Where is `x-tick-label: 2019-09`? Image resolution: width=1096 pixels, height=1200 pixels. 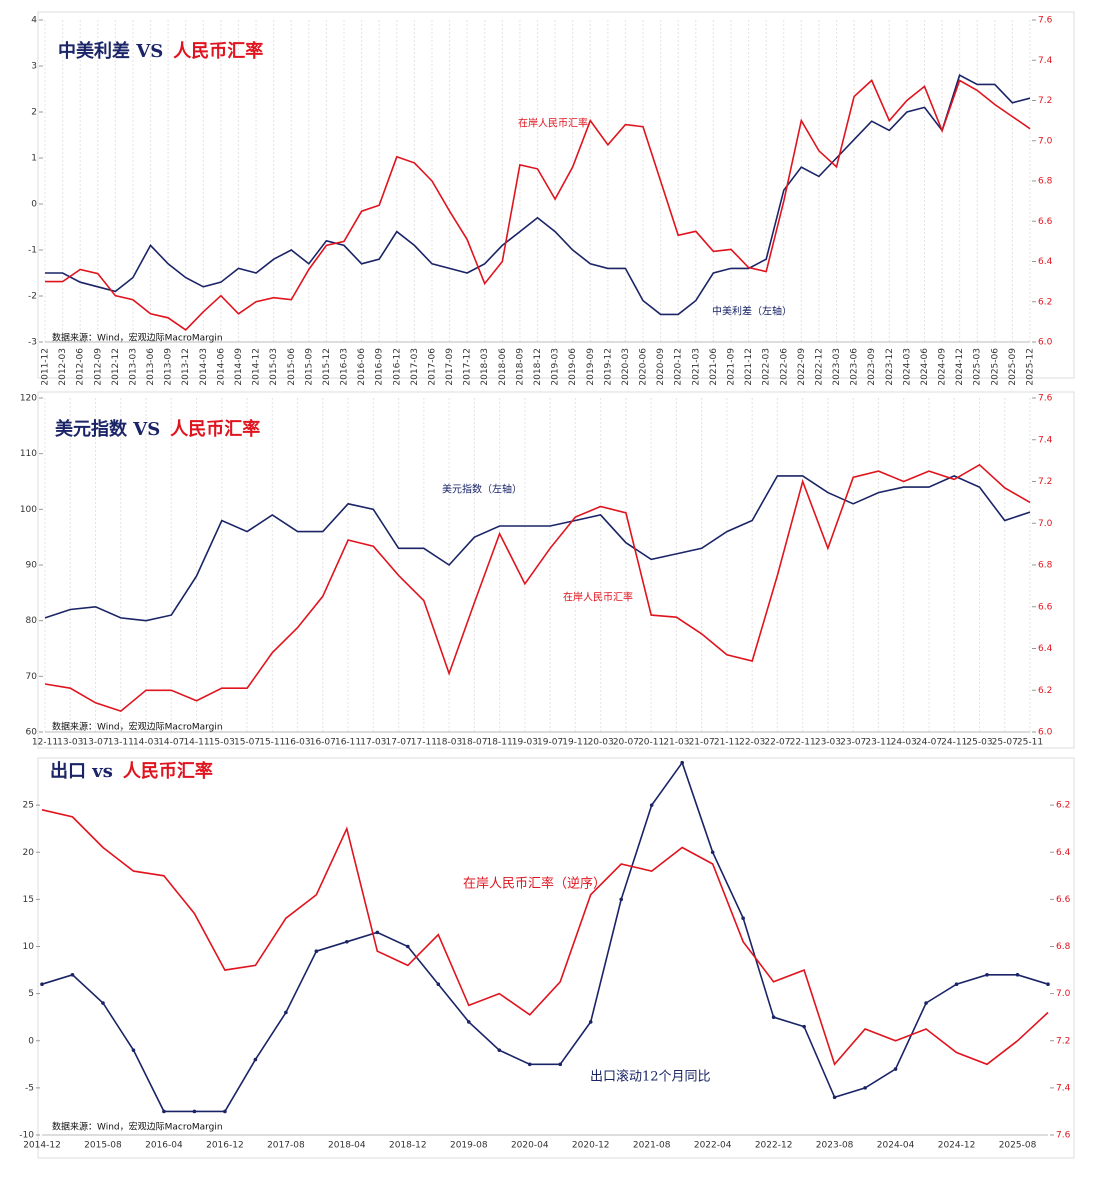 x-tick-label: 2019-09 is located at coordinates (591, 367).